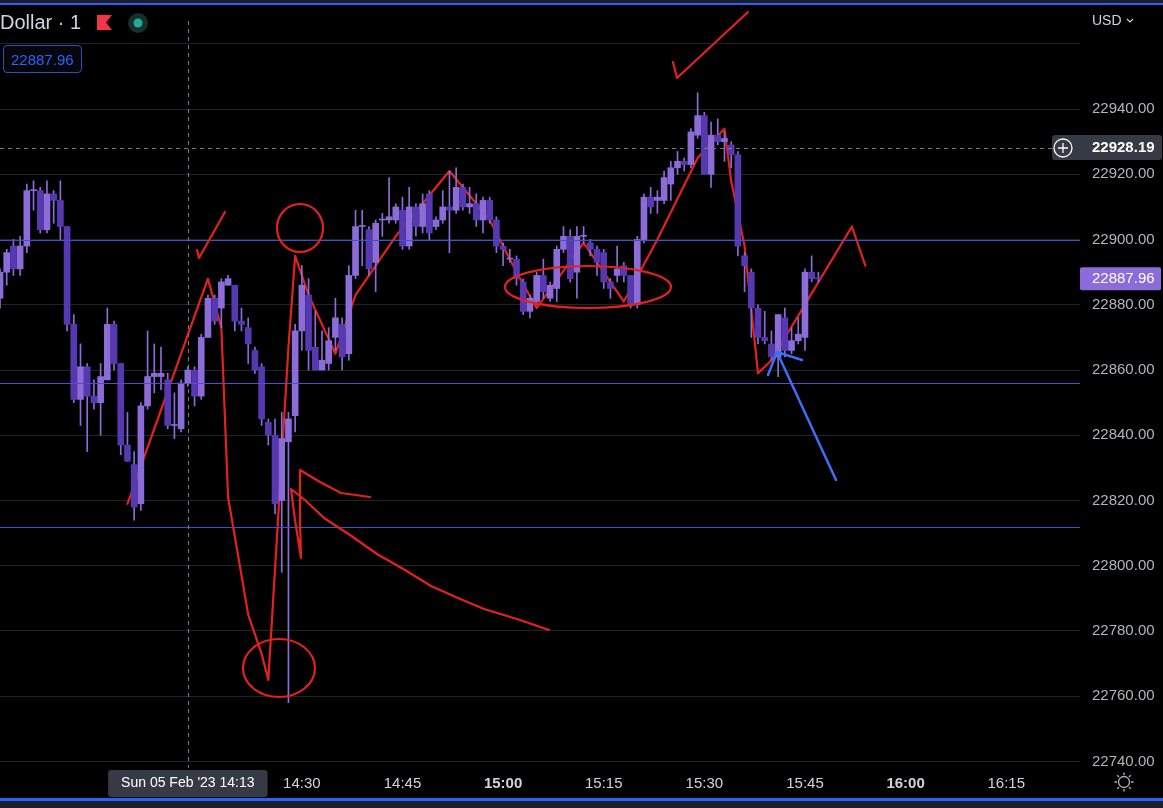 This screenshot has width=1163, height=808. I want to click on x-tick-label: 15:15, so click(603, 783).